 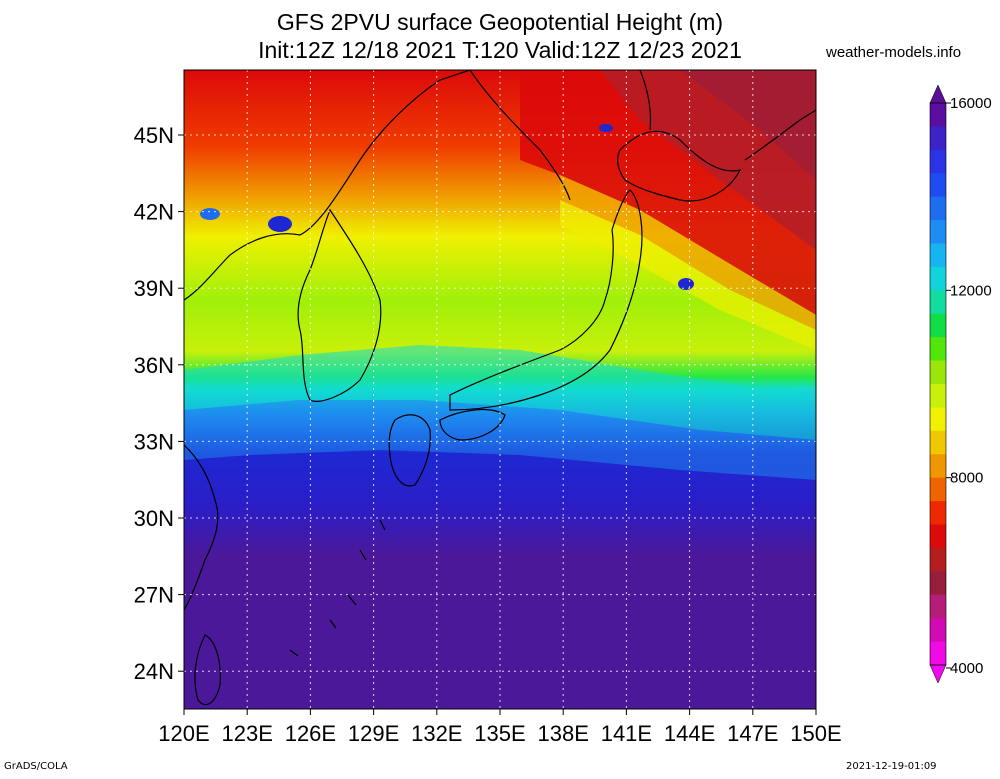 I want to click on lon-label: 129E, so click(x=373, y=733).